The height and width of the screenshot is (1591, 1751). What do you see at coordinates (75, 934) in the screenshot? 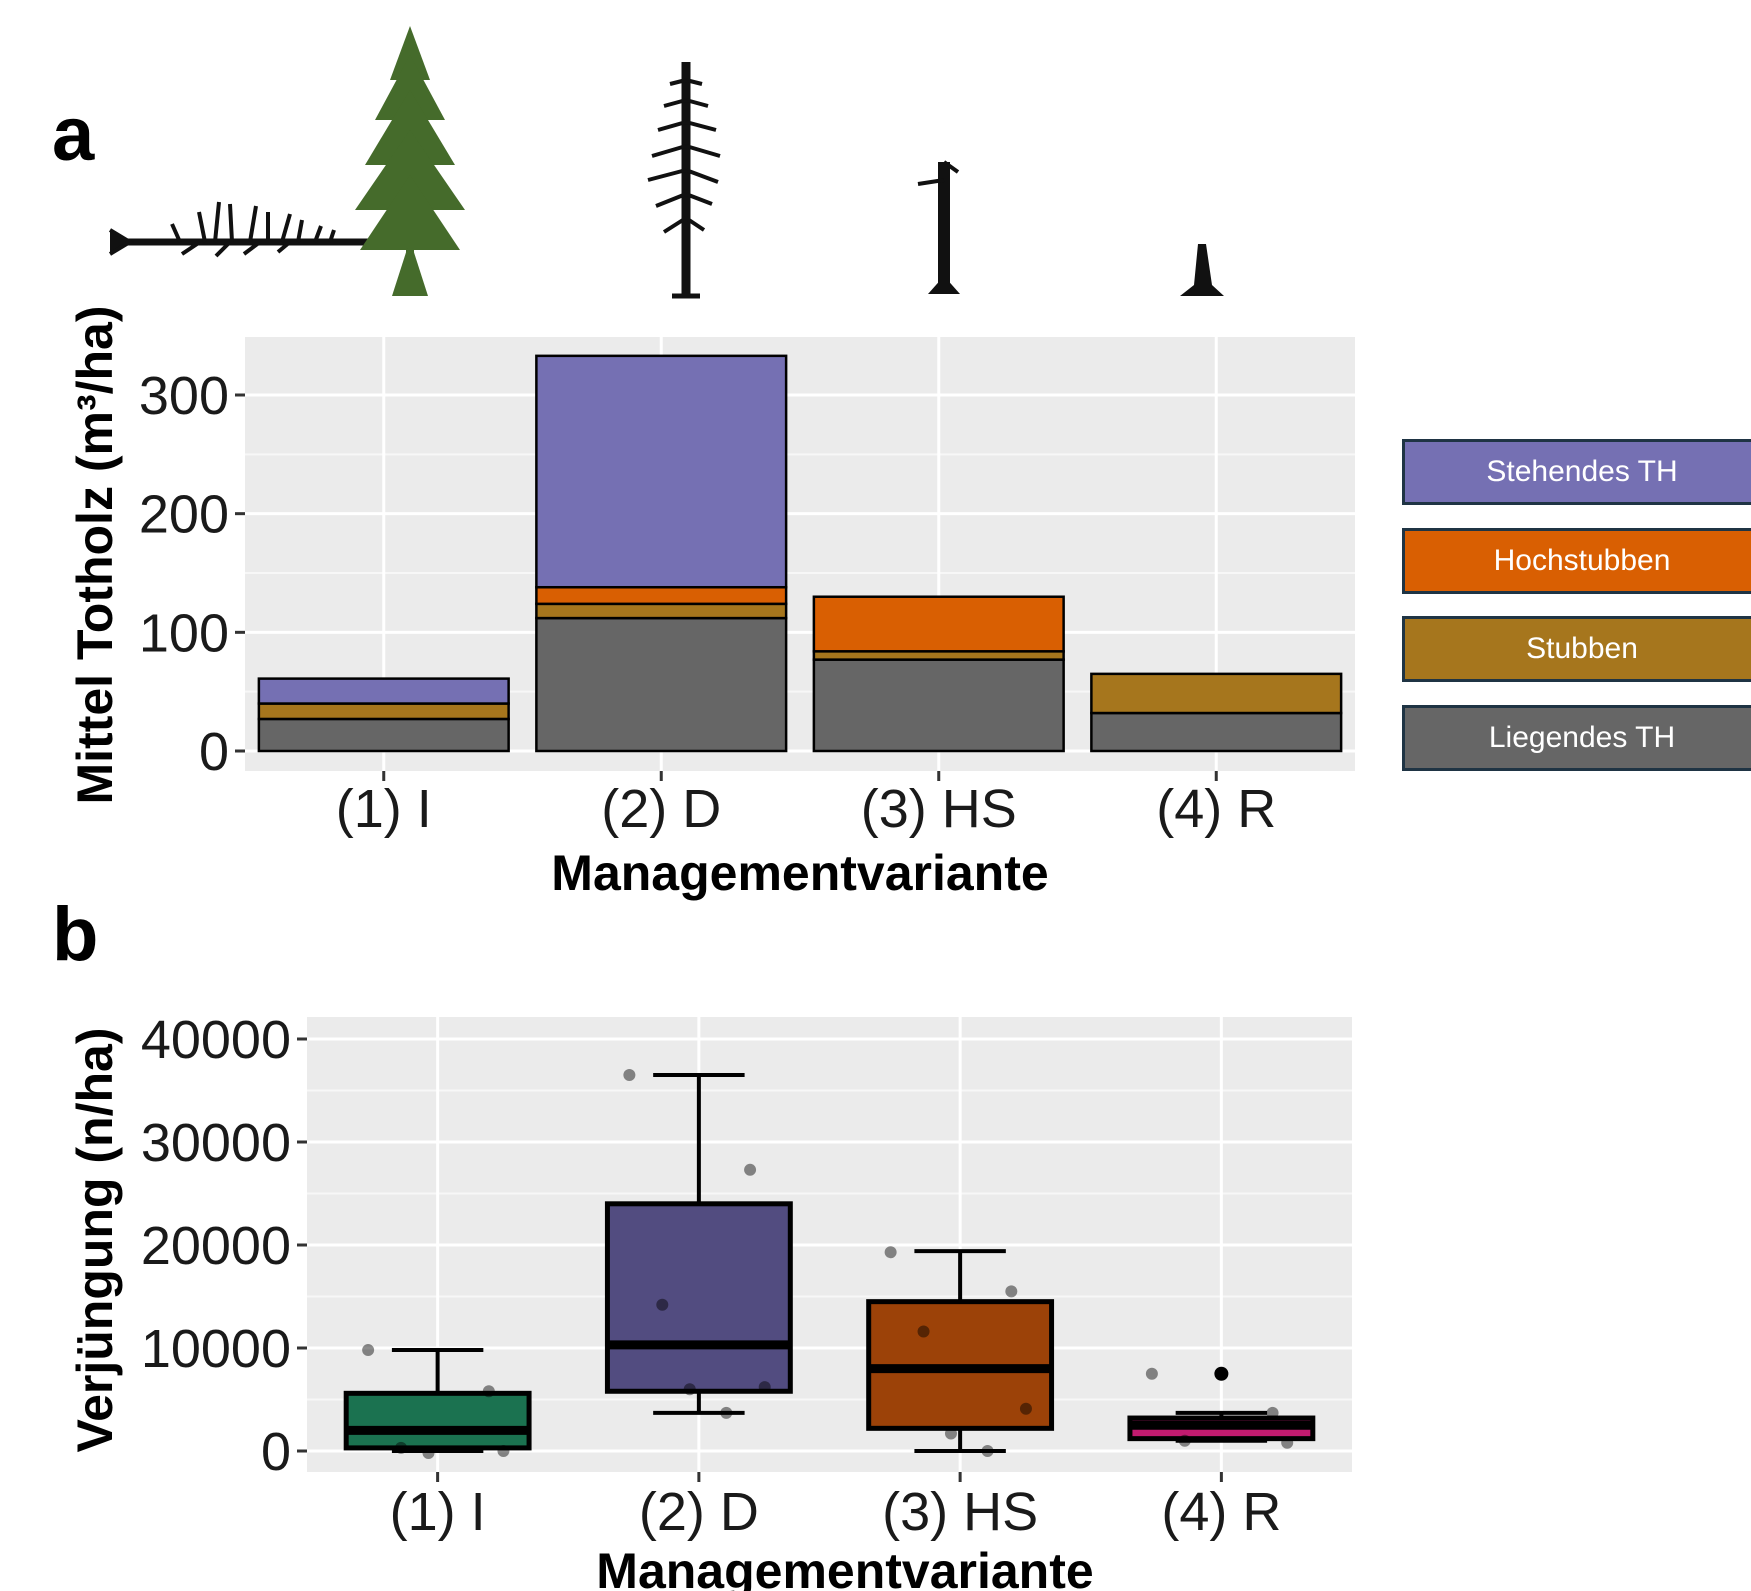
I see `panel-b-label: b` at bounding box center [75, 934].